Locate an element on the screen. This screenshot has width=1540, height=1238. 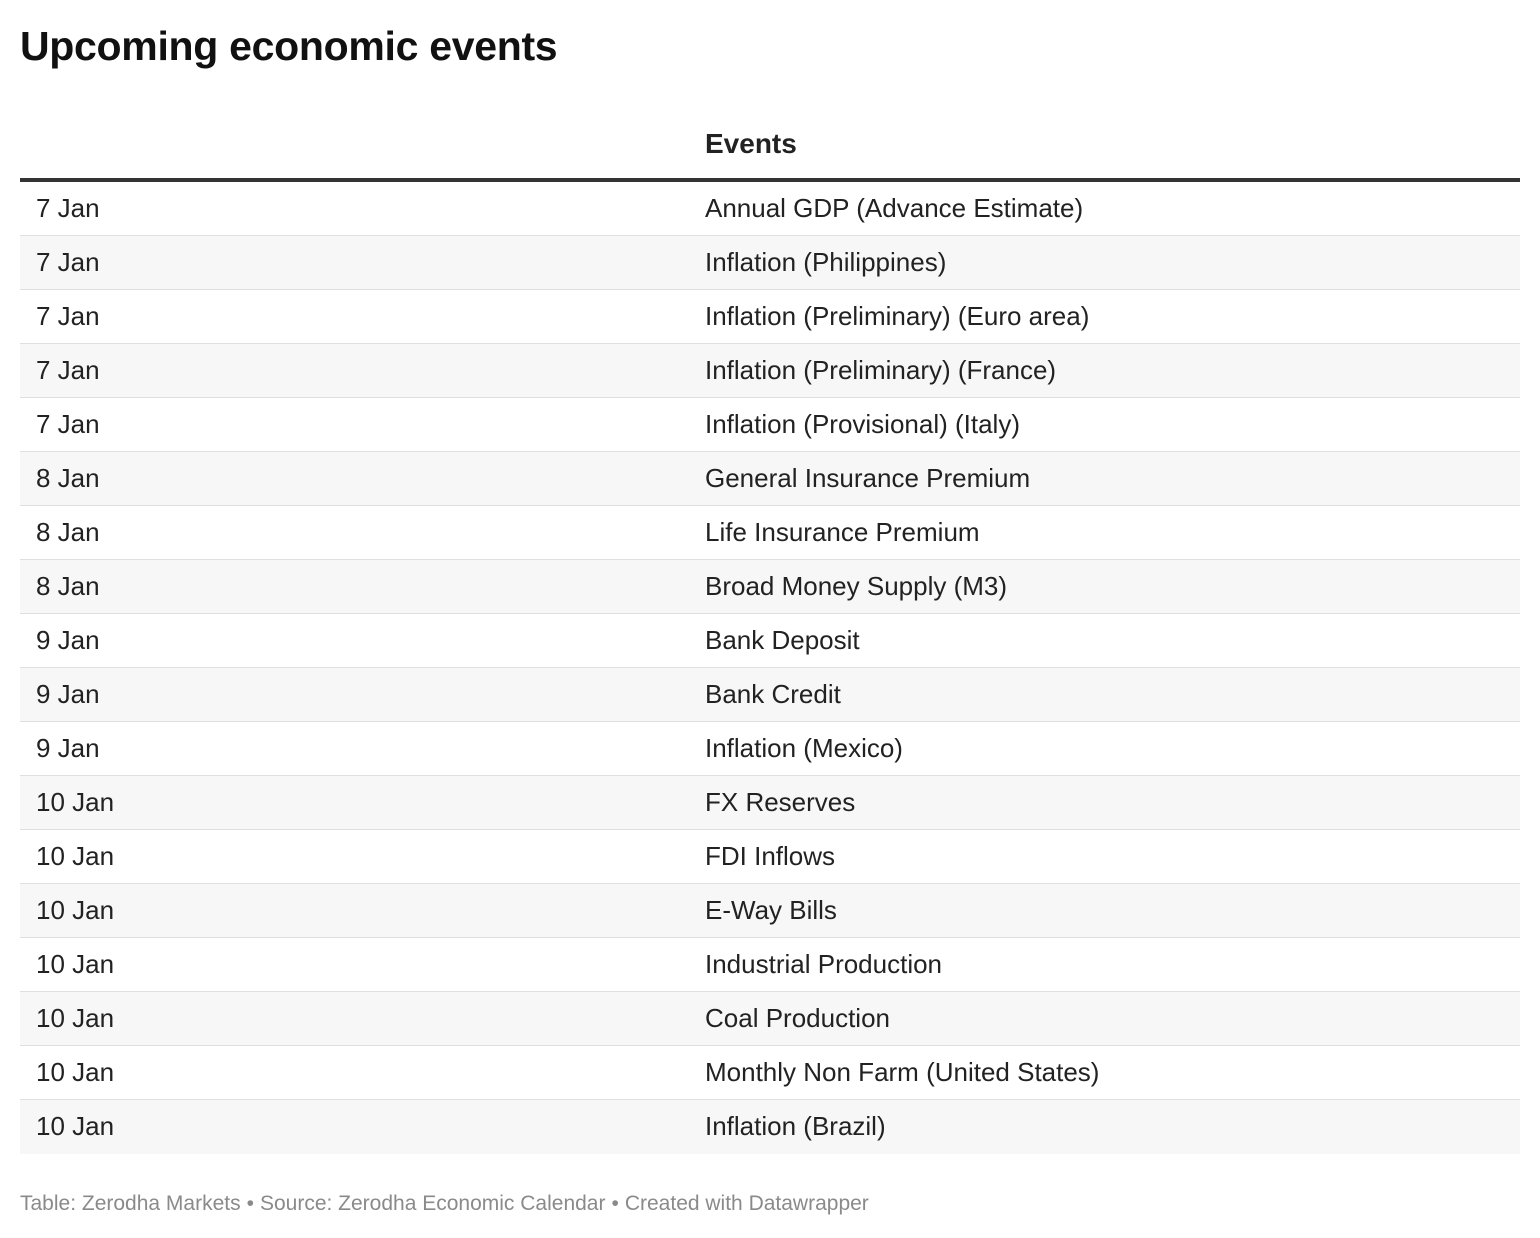
row-event: Annual GDP (Advance Estimate) is located at coordinates (894, 208).